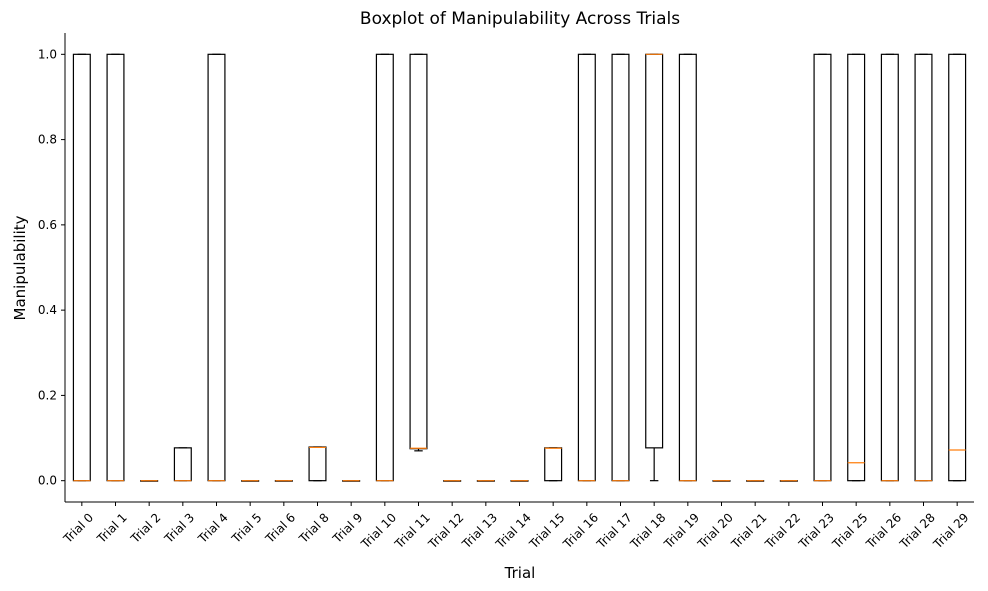  What do you see at coordinates (78, 528) in the screenshot?
I see `x-tick-label: Trial 0` at bounding box center [78, 528].